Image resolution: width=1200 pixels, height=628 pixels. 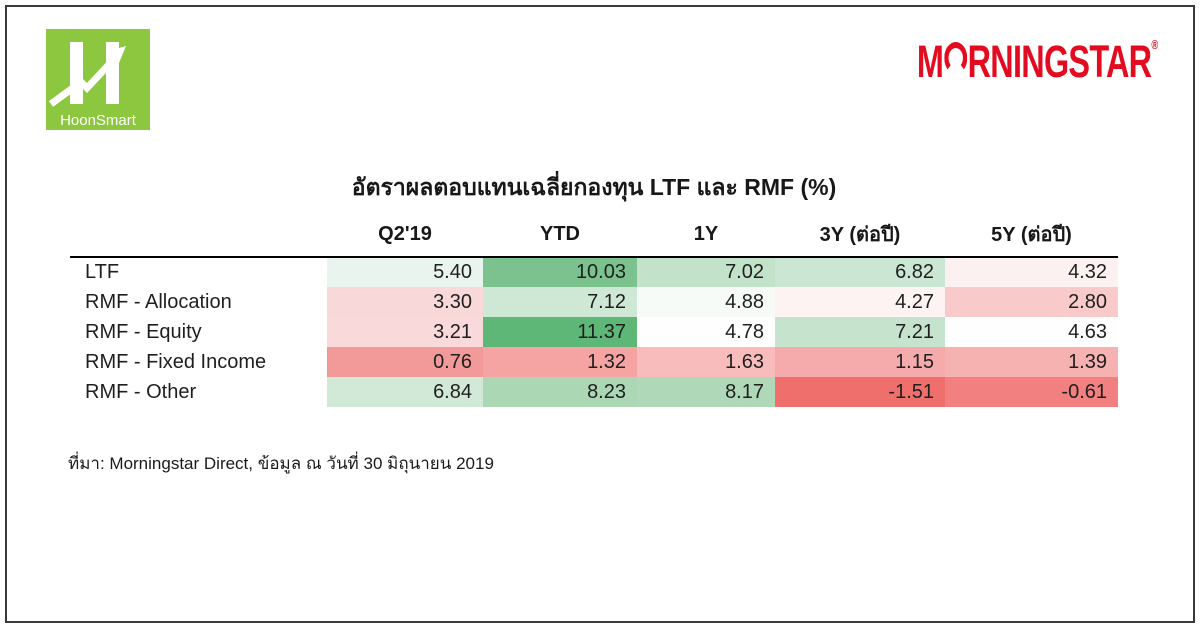 What do you see at coordinates (405, 237) in the screenshot?
I see `column-header: Q2'19` at bounding box center [405, 237].